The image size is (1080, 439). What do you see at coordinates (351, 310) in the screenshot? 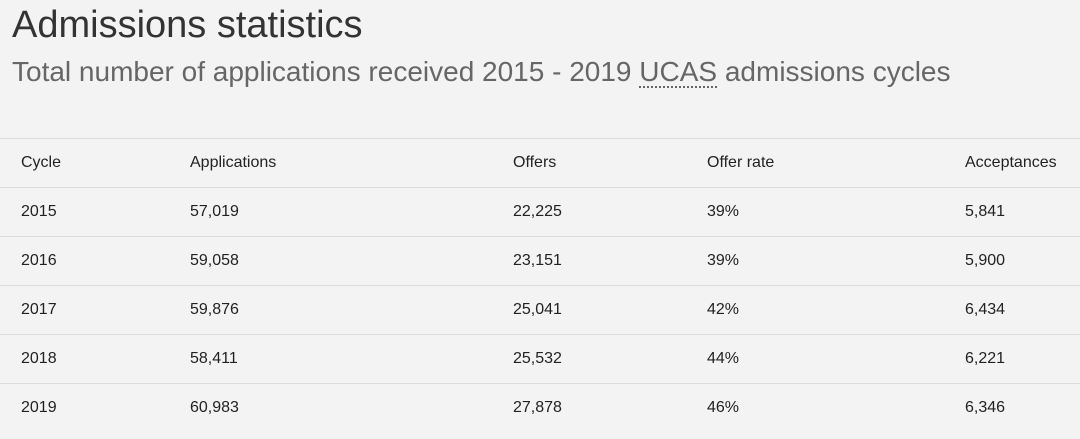
I see `cell-applications: 59,876` at bounding box center [351, 310].